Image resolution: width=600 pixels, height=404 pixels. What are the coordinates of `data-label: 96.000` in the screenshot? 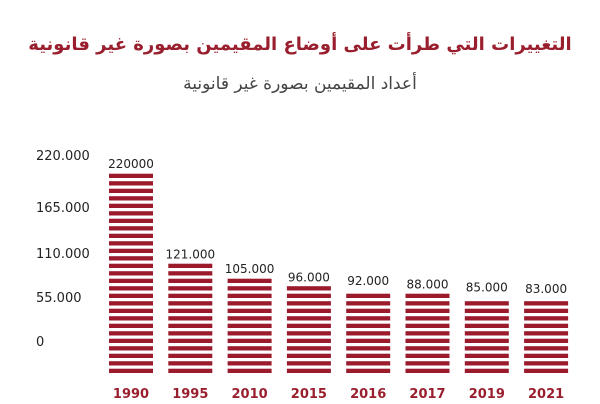 It's located at (309, 277).